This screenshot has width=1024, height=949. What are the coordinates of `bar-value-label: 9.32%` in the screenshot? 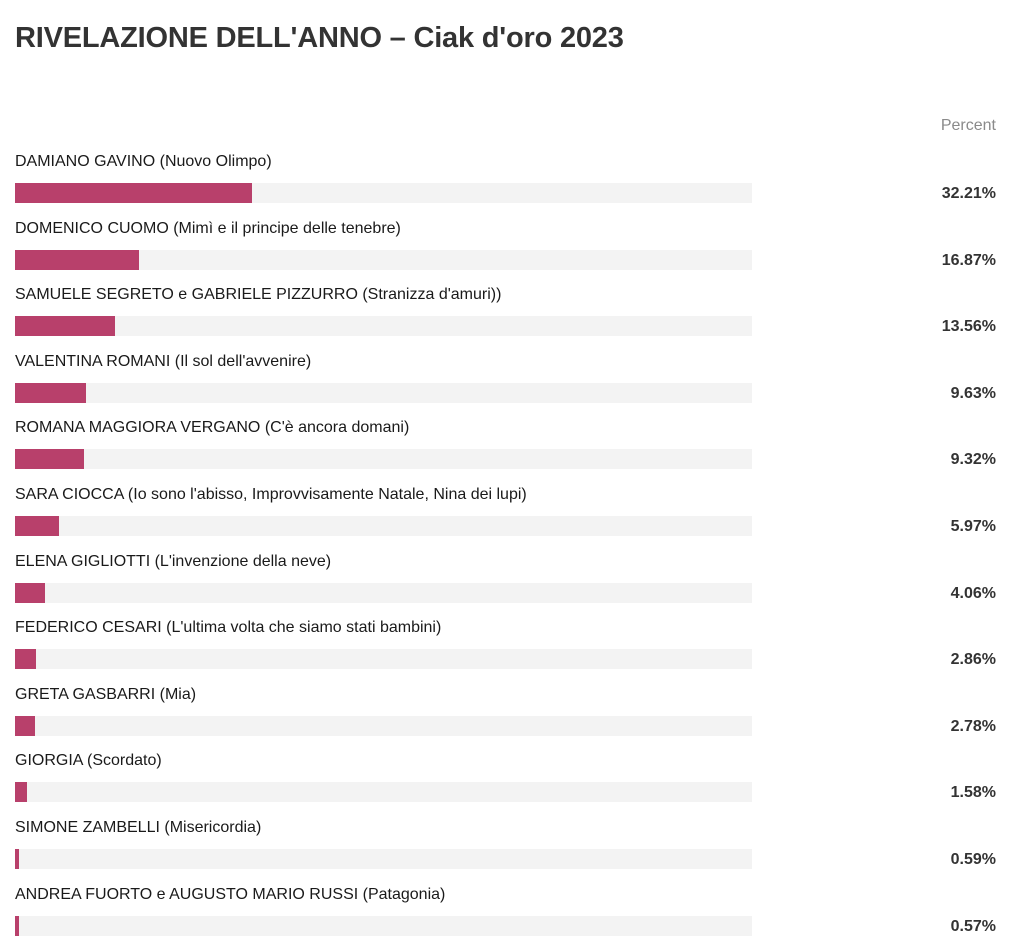 It's located at (973, 460).